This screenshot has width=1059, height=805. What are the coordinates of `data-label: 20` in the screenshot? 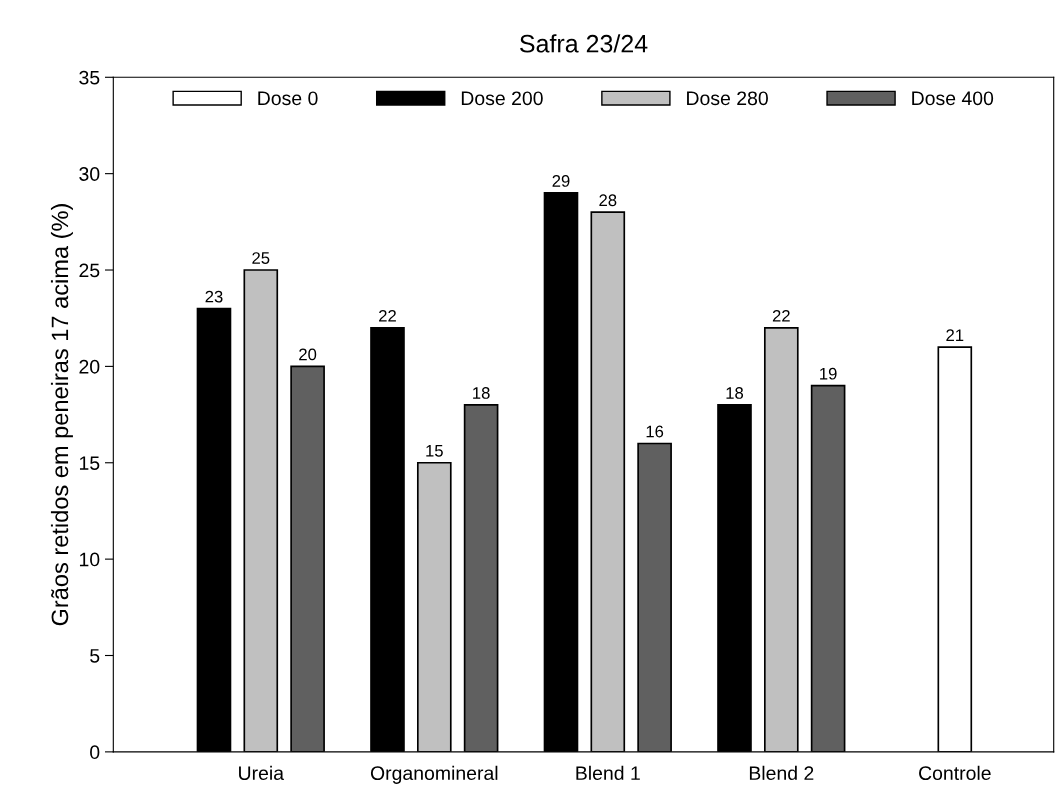 It's located at (308, 354).